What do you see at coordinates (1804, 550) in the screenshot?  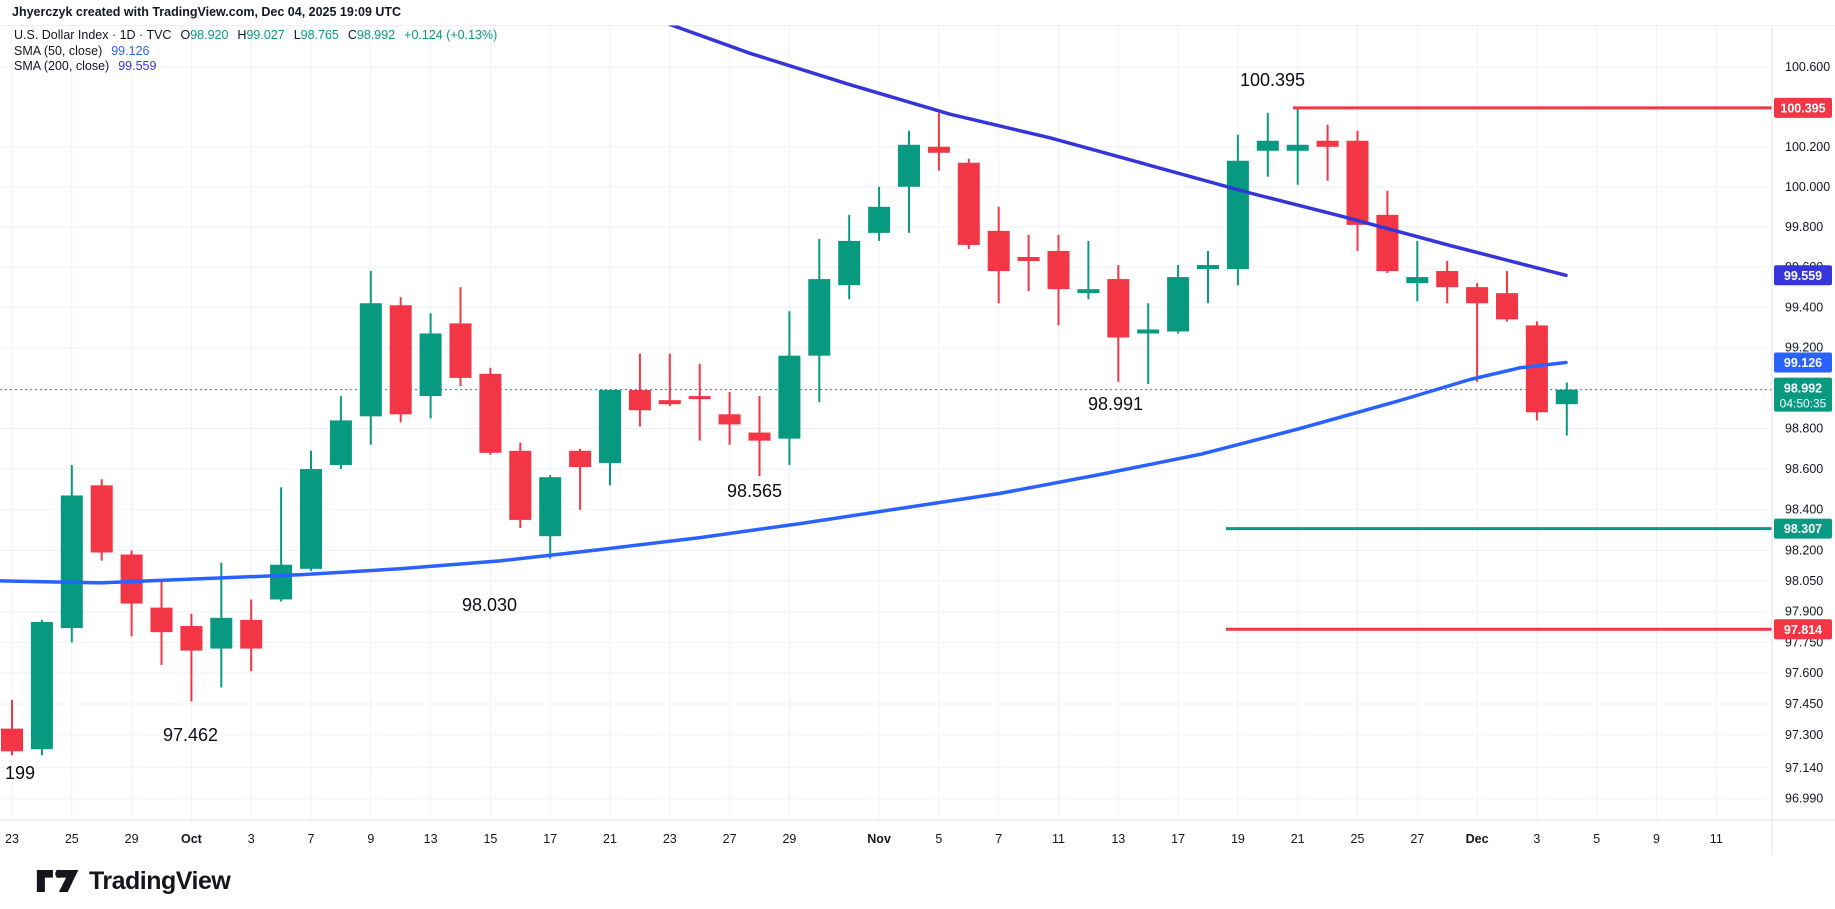 I see `price-tick: 98.200` at bounding box center [1804, 550].